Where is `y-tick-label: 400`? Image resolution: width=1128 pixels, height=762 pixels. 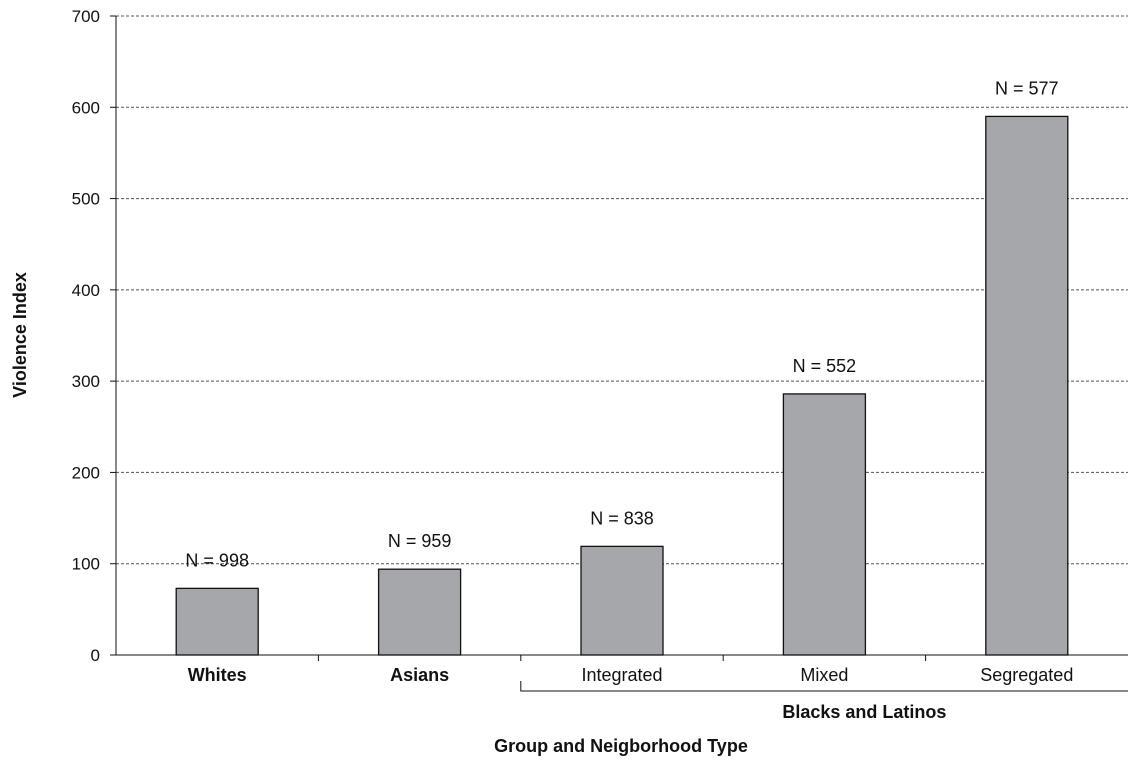
y-tick-label: 400 is located at coordinates (86, 290).